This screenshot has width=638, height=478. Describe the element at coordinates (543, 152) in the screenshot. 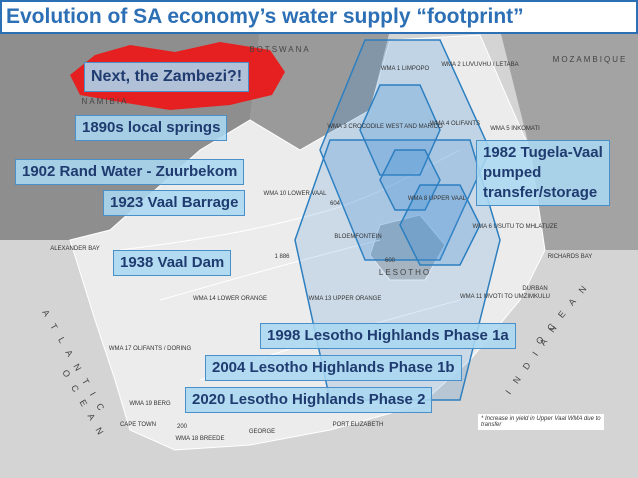

I see `callout-line: 1982 Tugela-Vaal` at that location.